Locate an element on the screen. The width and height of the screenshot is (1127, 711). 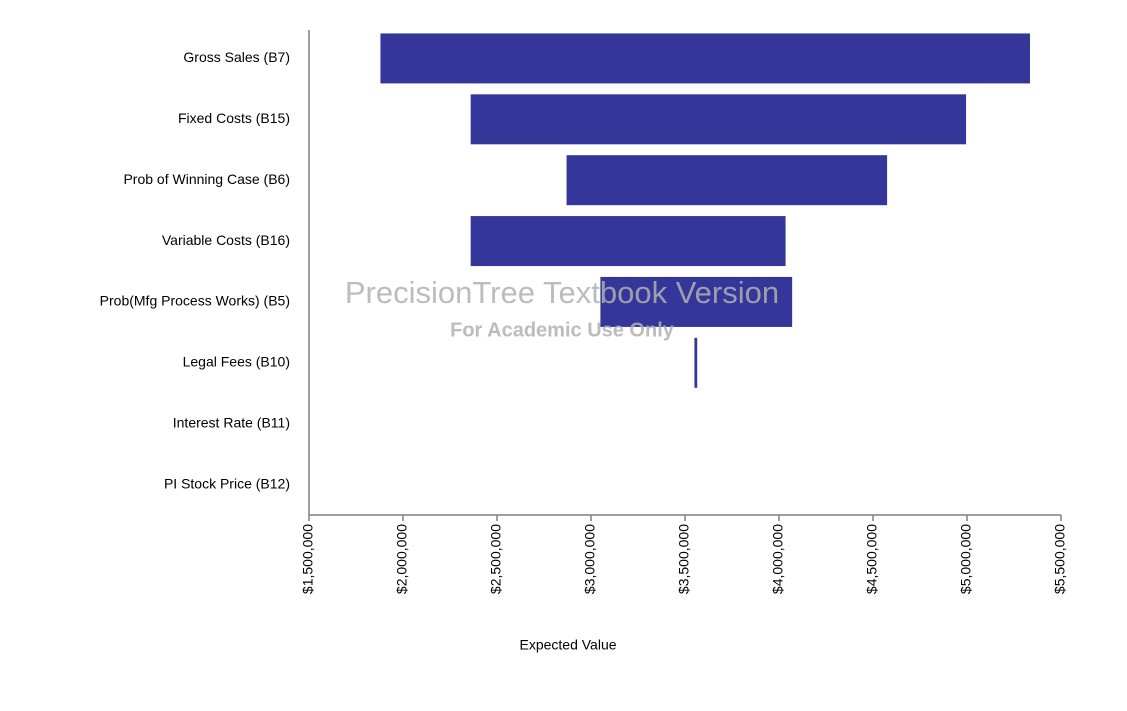
y-tick-label: PI Stock Price (B12) is located at coordinates (227, 483).